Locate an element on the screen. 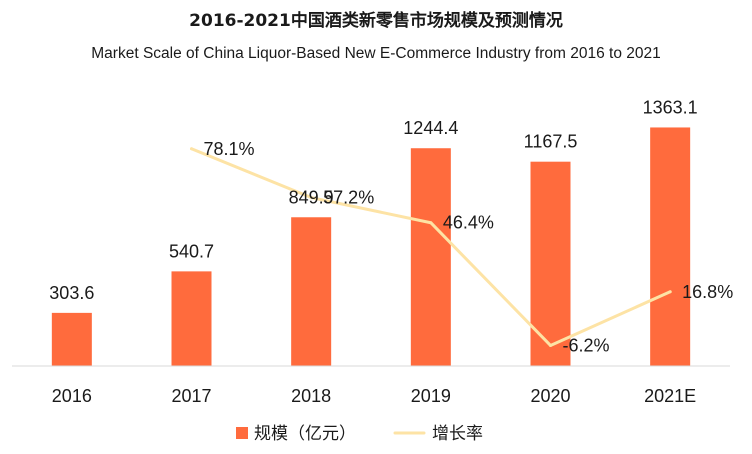 The image size is (752, 454). legend-label-line: 增长率 is located at coordinates (457, 433).